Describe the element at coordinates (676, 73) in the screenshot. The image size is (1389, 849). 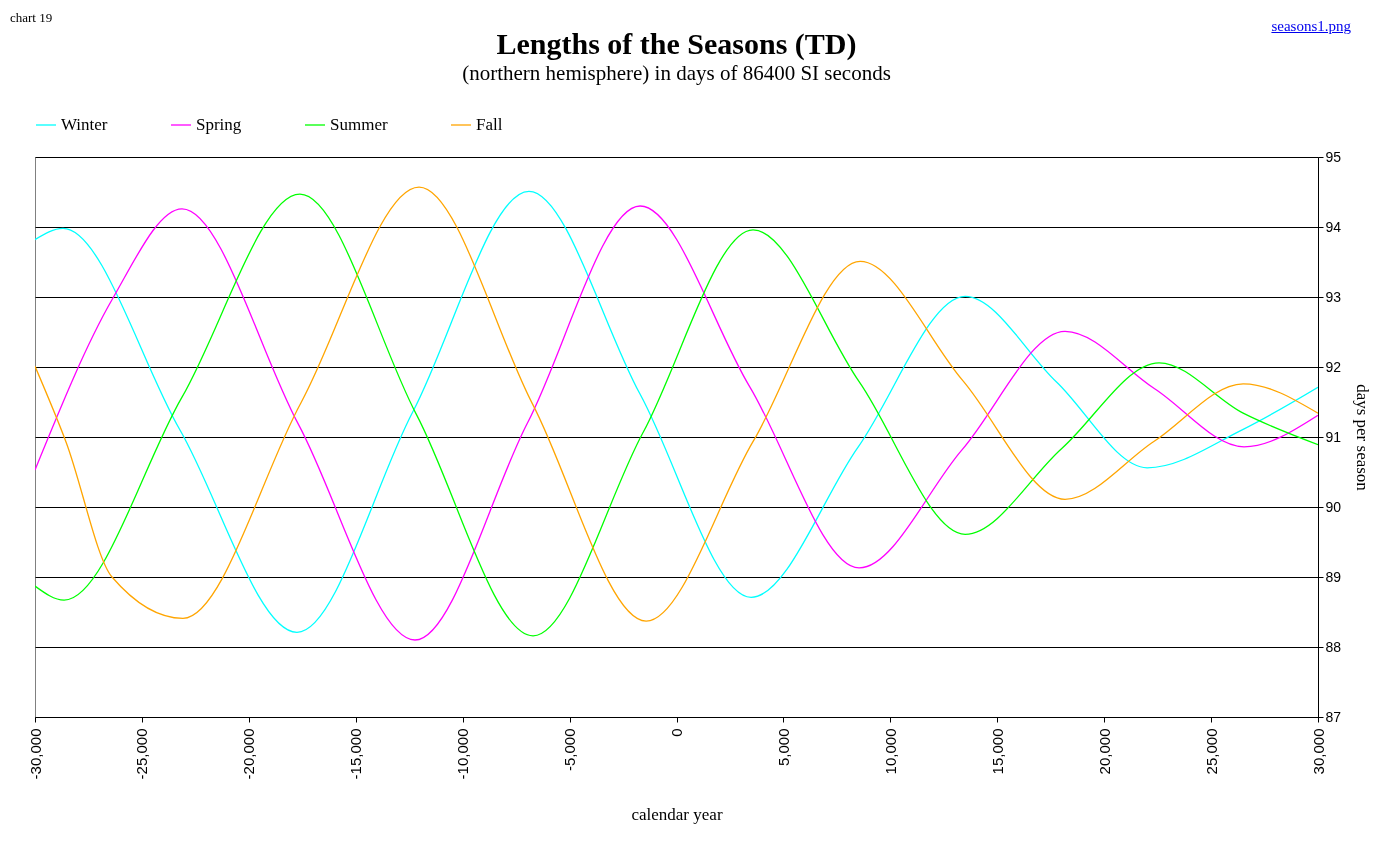
I see `chart-subtitle: (northern hemisphere) in days of 86400 SI seconds` at that location.